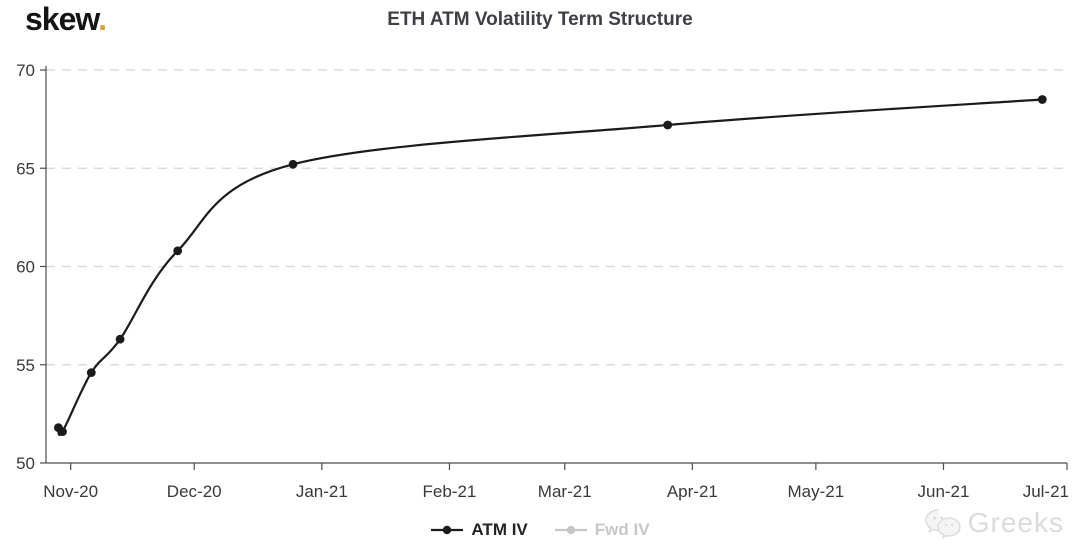  Describe the element at coordinates (943, 491) in the screenshot. I see `x-tick-label-Jun-21: Jun-21` at that location.